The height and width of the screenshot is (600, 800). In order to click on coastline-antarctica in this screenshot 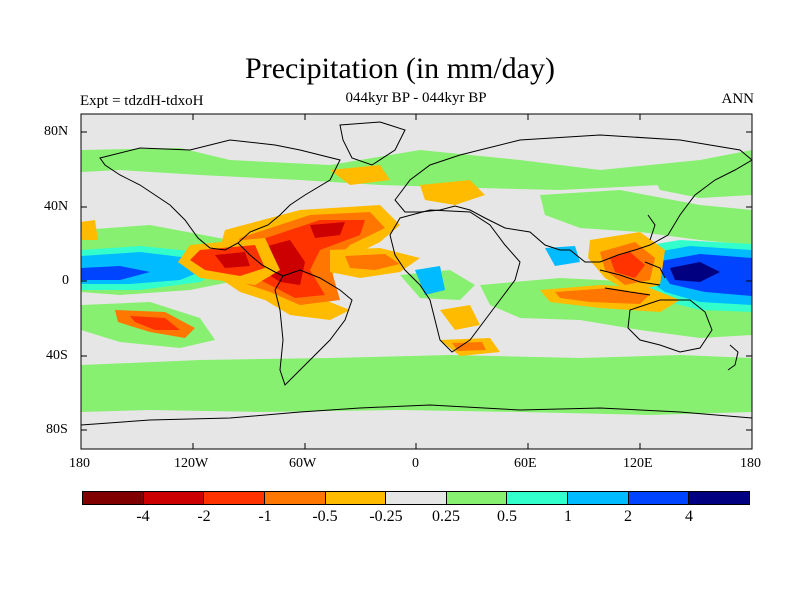, I will do `click(416, 415)`.